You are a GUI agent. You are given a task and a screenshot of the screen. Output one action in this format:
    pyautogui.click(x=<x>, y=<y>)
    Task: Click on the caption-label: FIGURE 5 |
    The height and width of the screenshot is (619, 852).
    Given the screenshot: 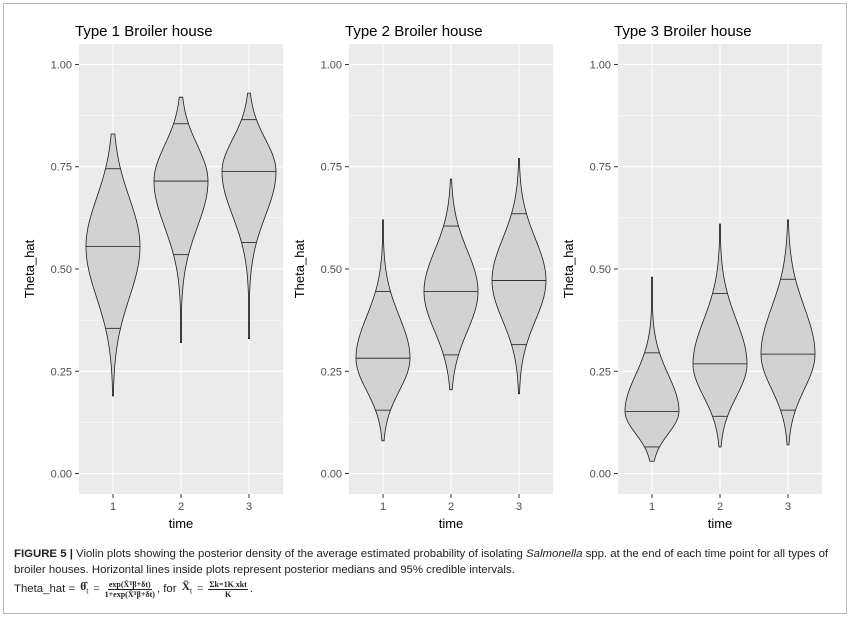 What is the action you would take?
    pyautogui.click(x=43, y=554)
    